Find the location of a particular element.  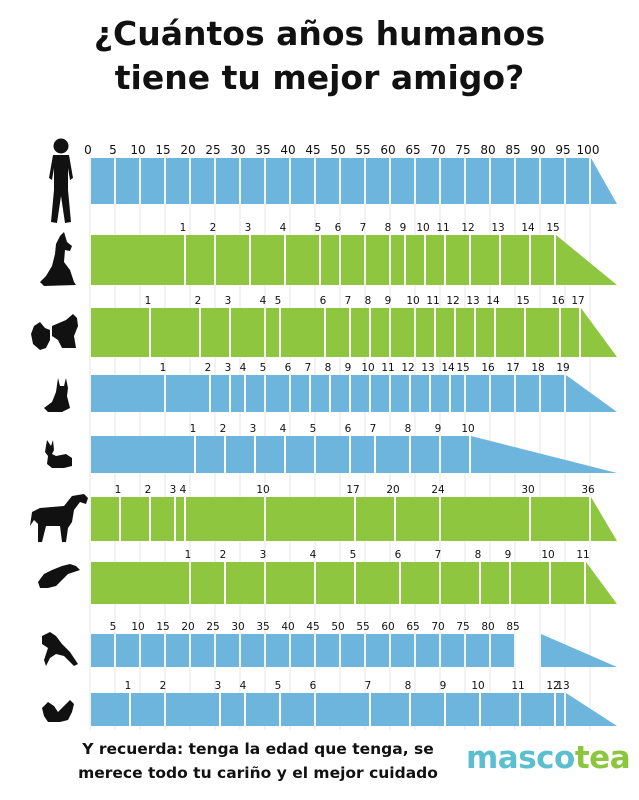

age-label: 13 is located at coordinates (562, 686).